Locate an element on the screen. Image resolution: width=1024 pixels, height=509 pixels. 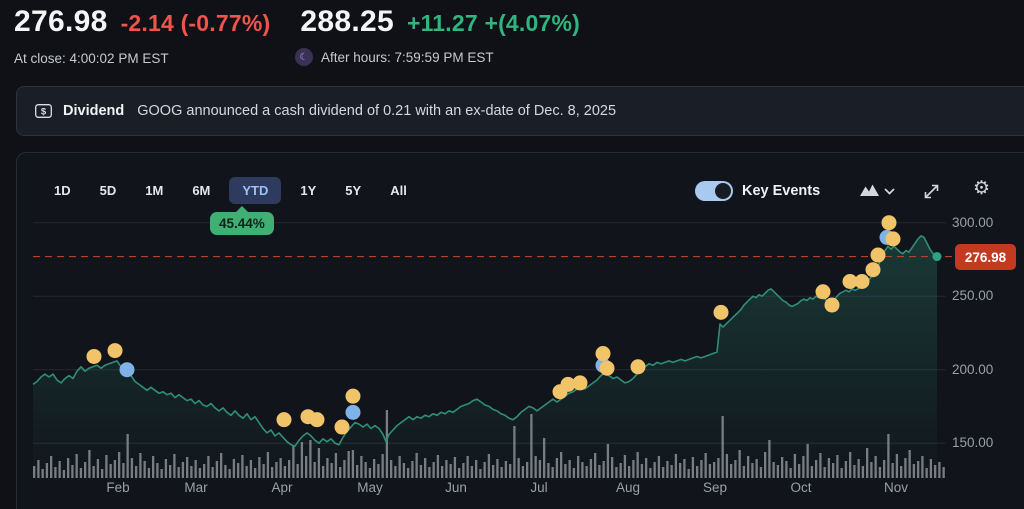
y-axis-label: 150.00 is located at coordinates (973, 443).